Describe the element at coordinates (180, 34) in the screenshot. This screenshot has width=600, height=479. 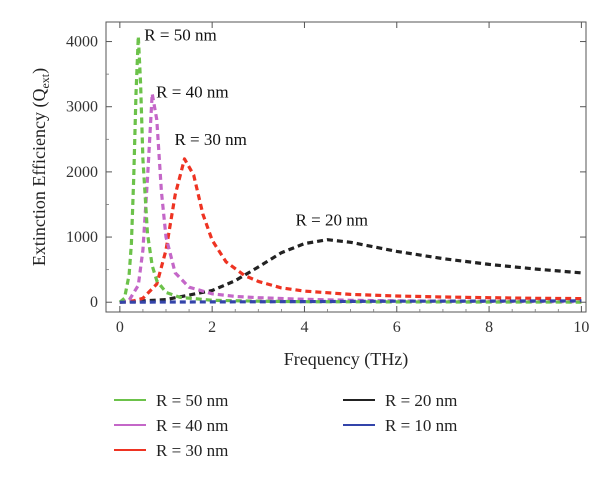
I see `series-annotation-r-50-nm: R = 50 nm` at that location.